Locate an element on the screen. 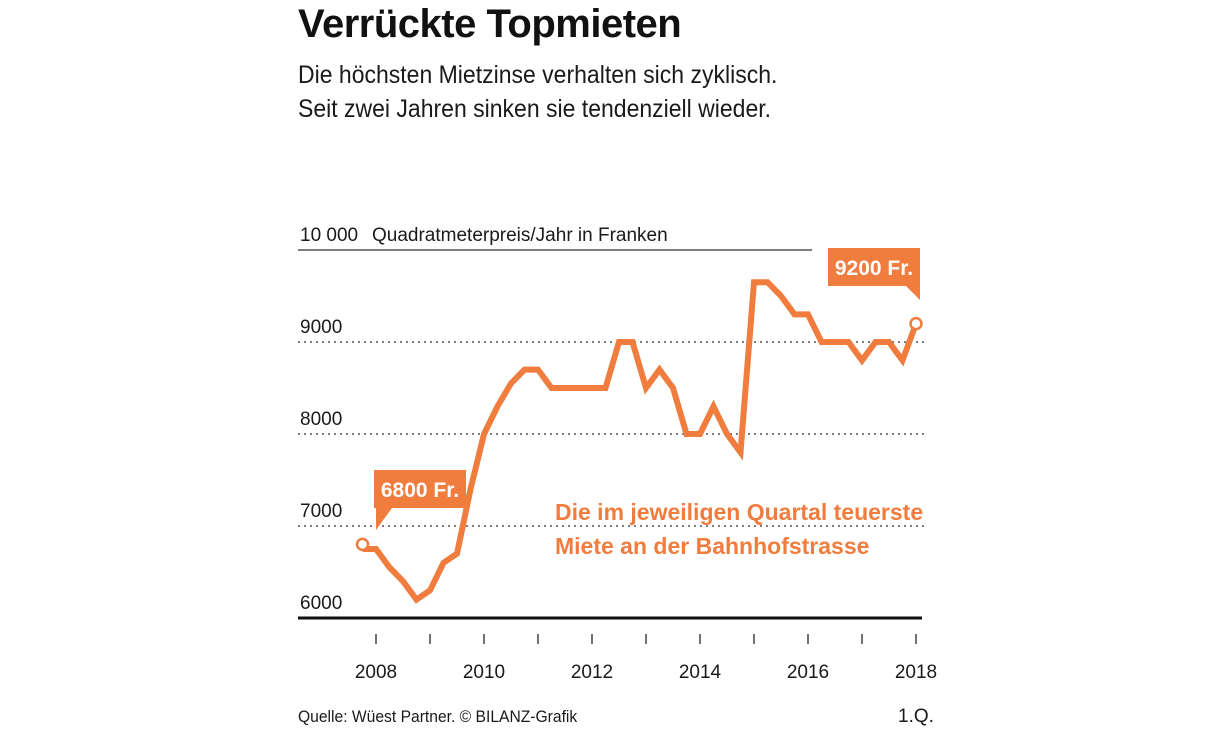  y-axis-ticks: 6000 7000 8000 9000 10 000 is located at coordinates (329, 419).